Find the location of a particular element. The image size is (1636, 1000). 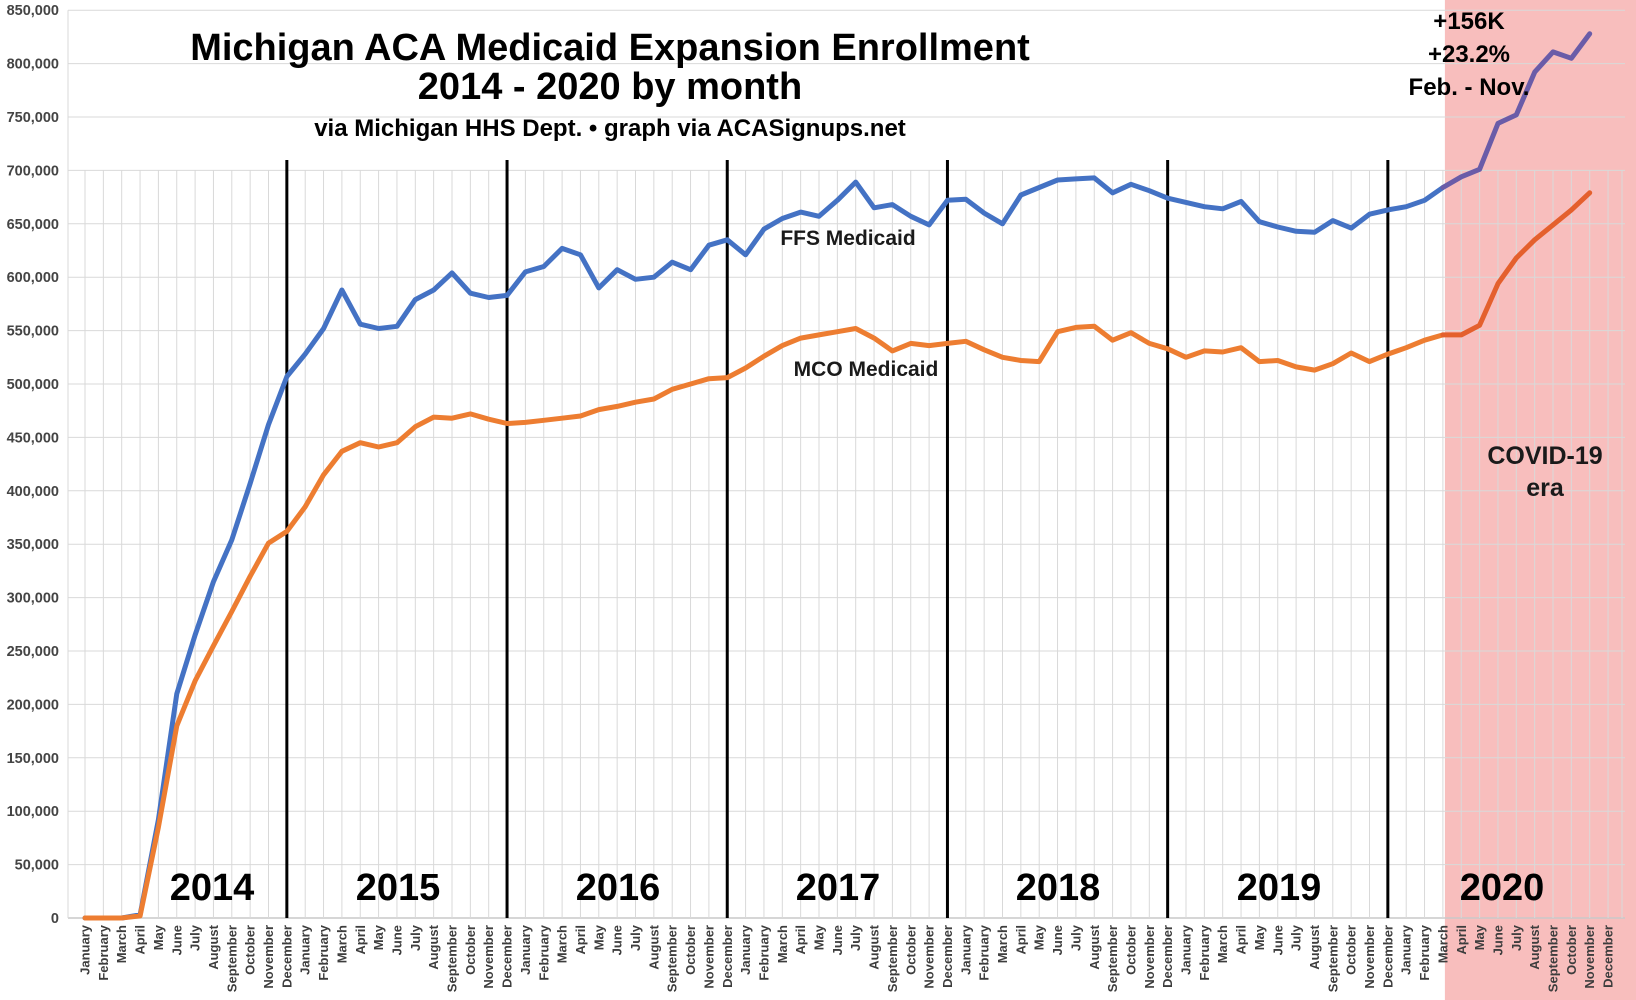

year-label: 2017 is located at coordinates (838, 888).